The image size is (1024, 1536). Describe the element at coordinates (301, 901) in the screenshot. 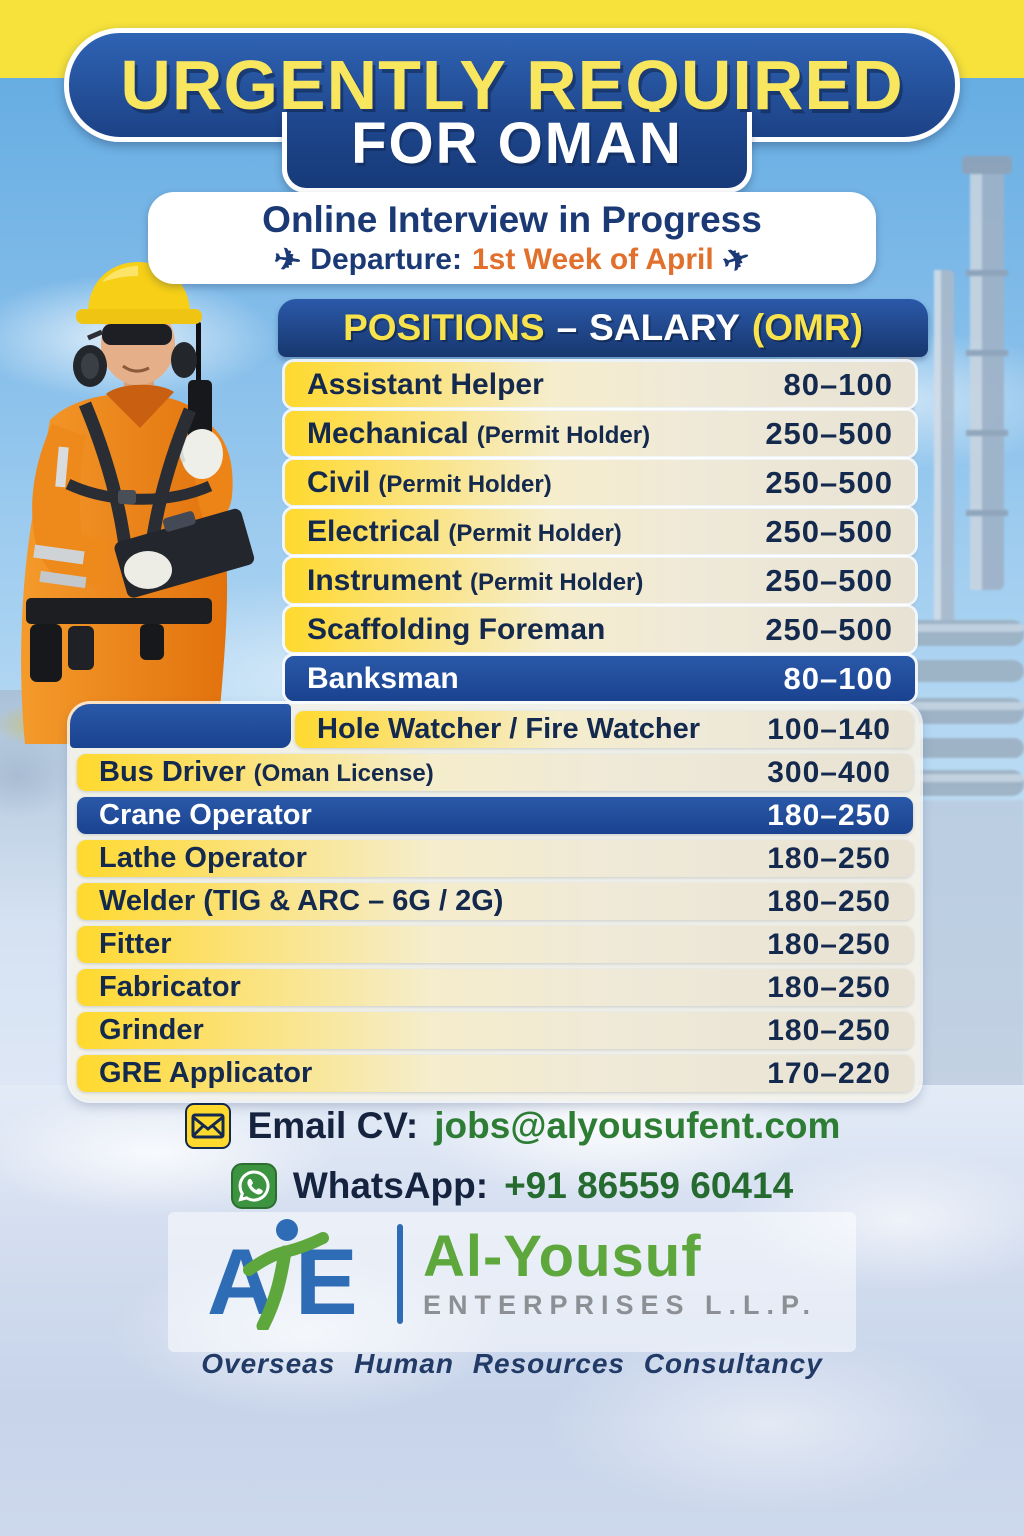

I see `position-label: Welder (TIG & ARC – 6G / 2G)` at that location.